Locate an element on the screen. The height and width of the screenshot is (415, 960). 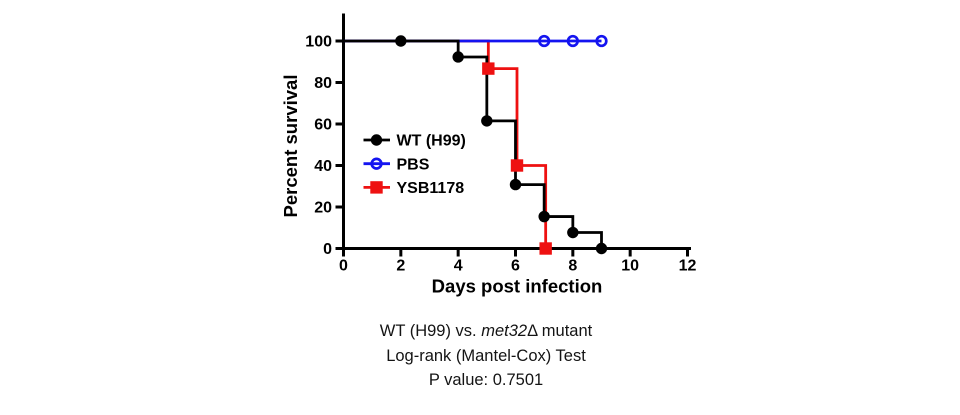
x-tick-label: 4 is located at coordinates (458, 266).